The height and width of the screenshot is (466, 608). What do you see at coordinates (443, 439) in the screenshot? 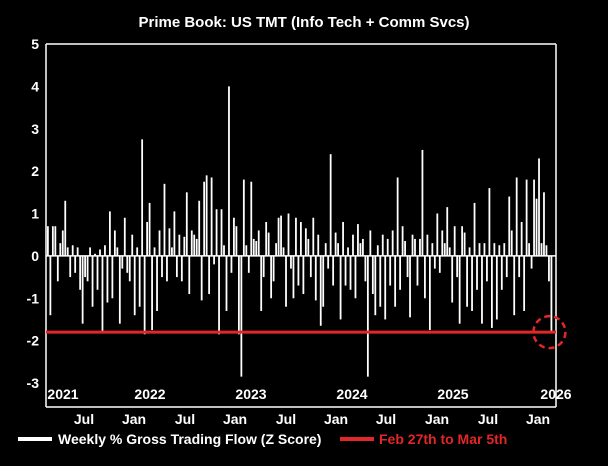
I see `legend-label-feb-mar: Feb 27th to Mar 5th` at bounding box center [443, 439].